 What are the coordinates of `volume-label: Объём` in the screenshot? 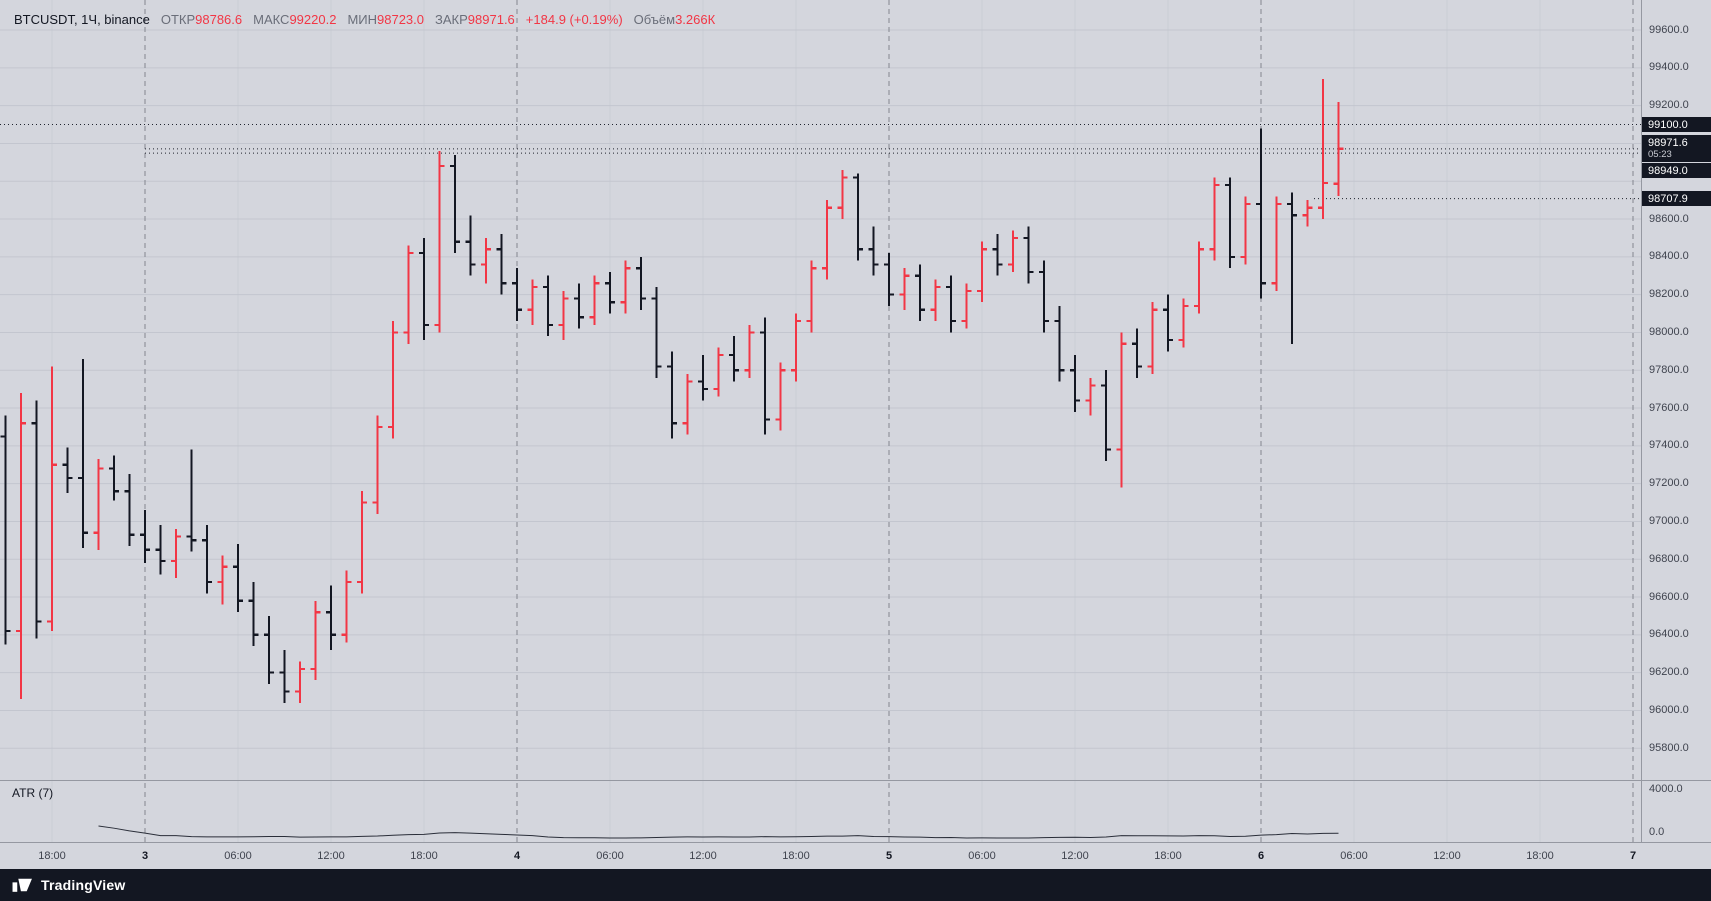 It's located at (654, 19).